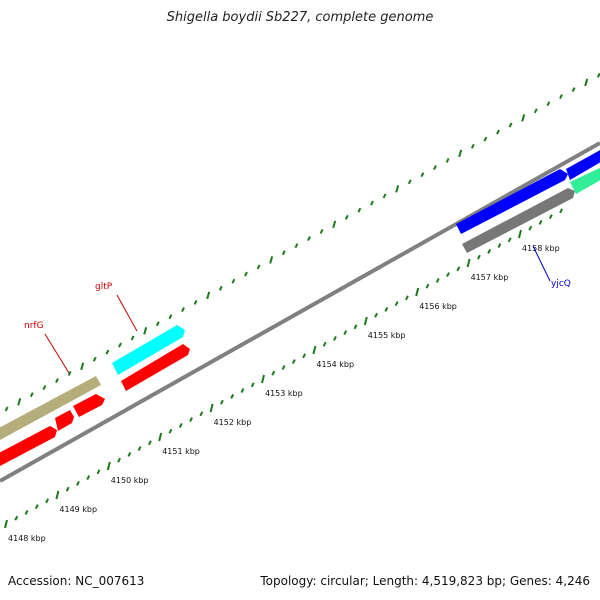 The image size is (600, 600). Describe the element at coordinates (541, 248) in the screenshot. I see `scale-tick-label: 4158 kbp` at that location.